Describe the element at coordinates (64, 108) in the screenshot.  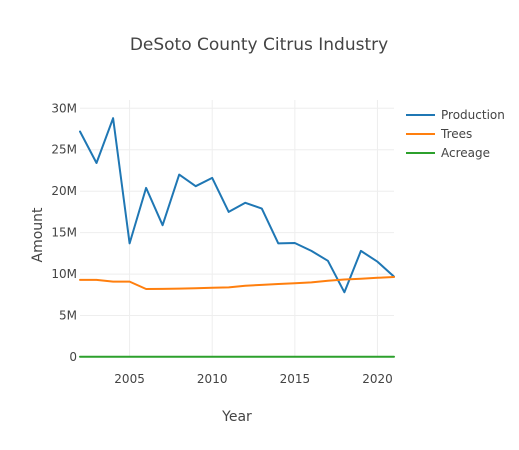
I see `y-tick-label: 30M` at that location.